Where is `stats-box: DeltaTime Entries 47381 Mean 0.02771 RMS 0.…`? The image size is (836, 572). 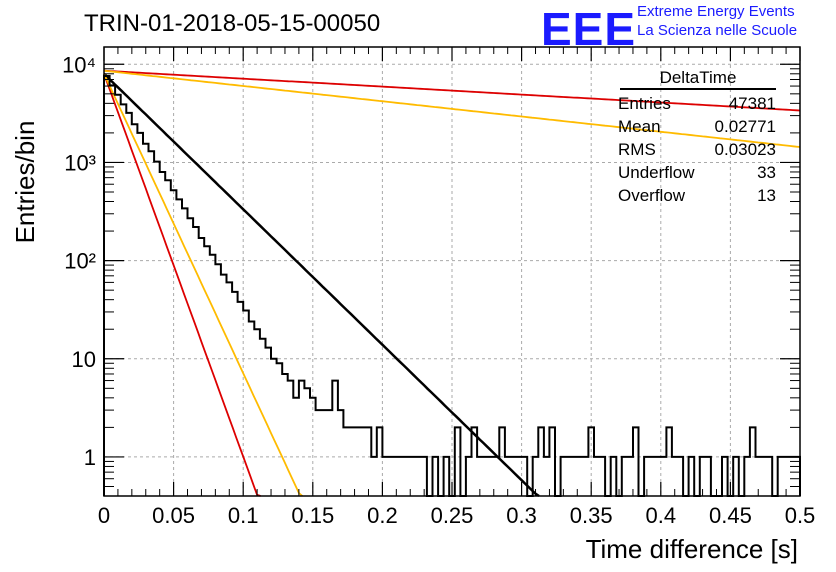 stats-box: DeltaTime Entries 47381 Mean 0.02771 RMS 0.… is located at coordinates (694, 137).